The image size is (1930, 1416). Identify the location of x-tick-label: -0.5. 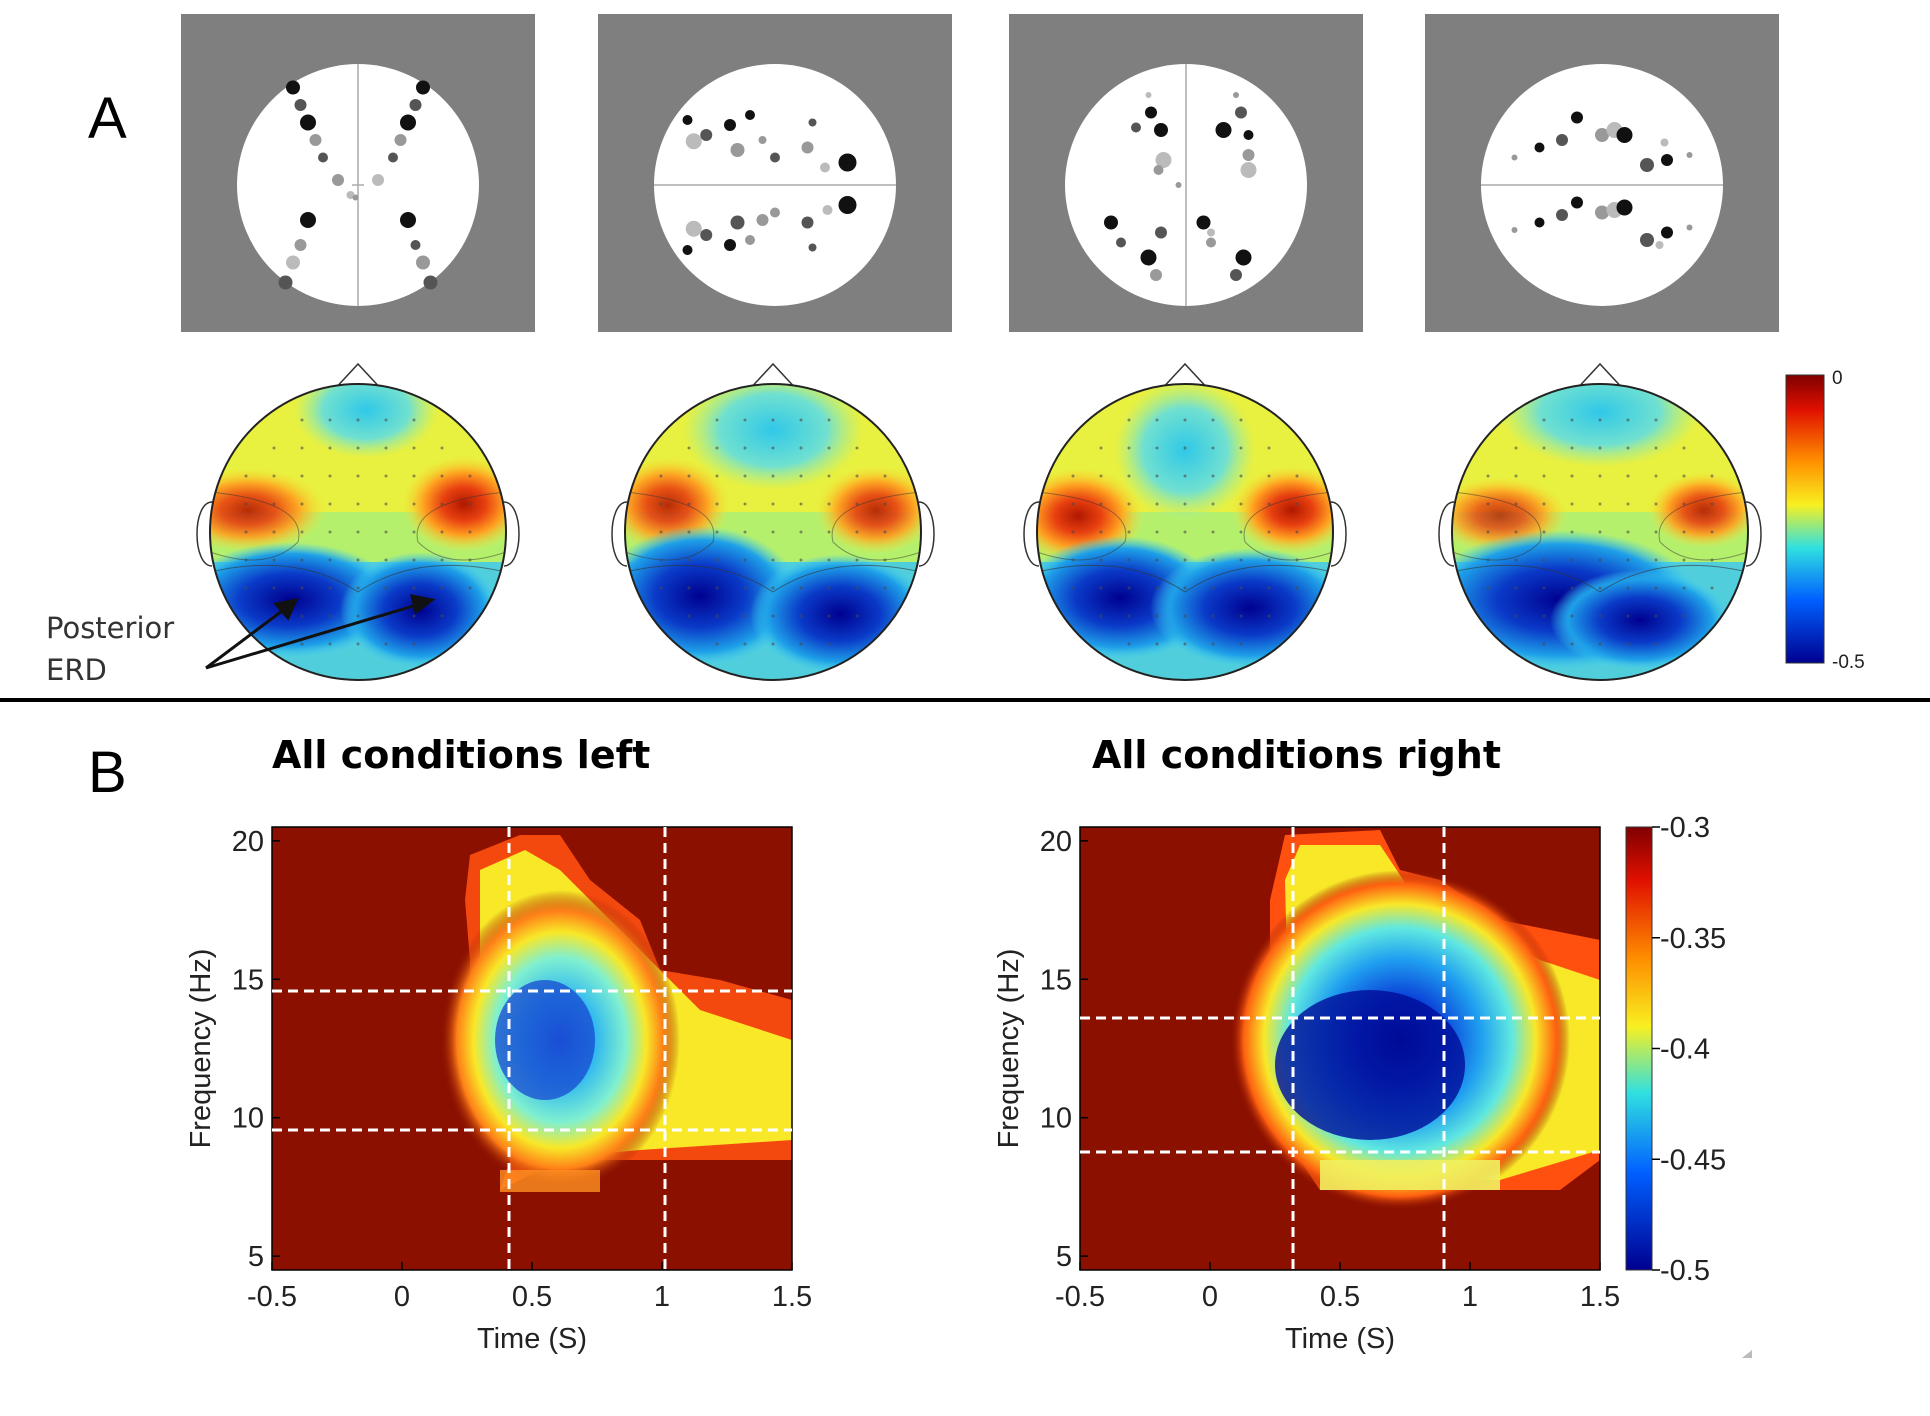
(1080, 1297).